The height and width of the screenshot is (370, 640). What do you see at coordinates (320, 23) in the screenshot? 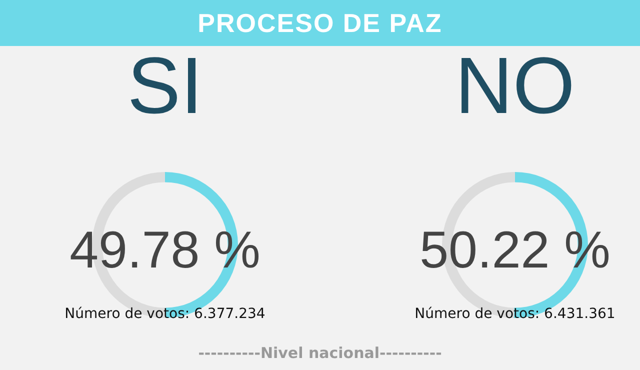
I see `text: PROCESO DE PAZ` at bounding box center [320, 23].